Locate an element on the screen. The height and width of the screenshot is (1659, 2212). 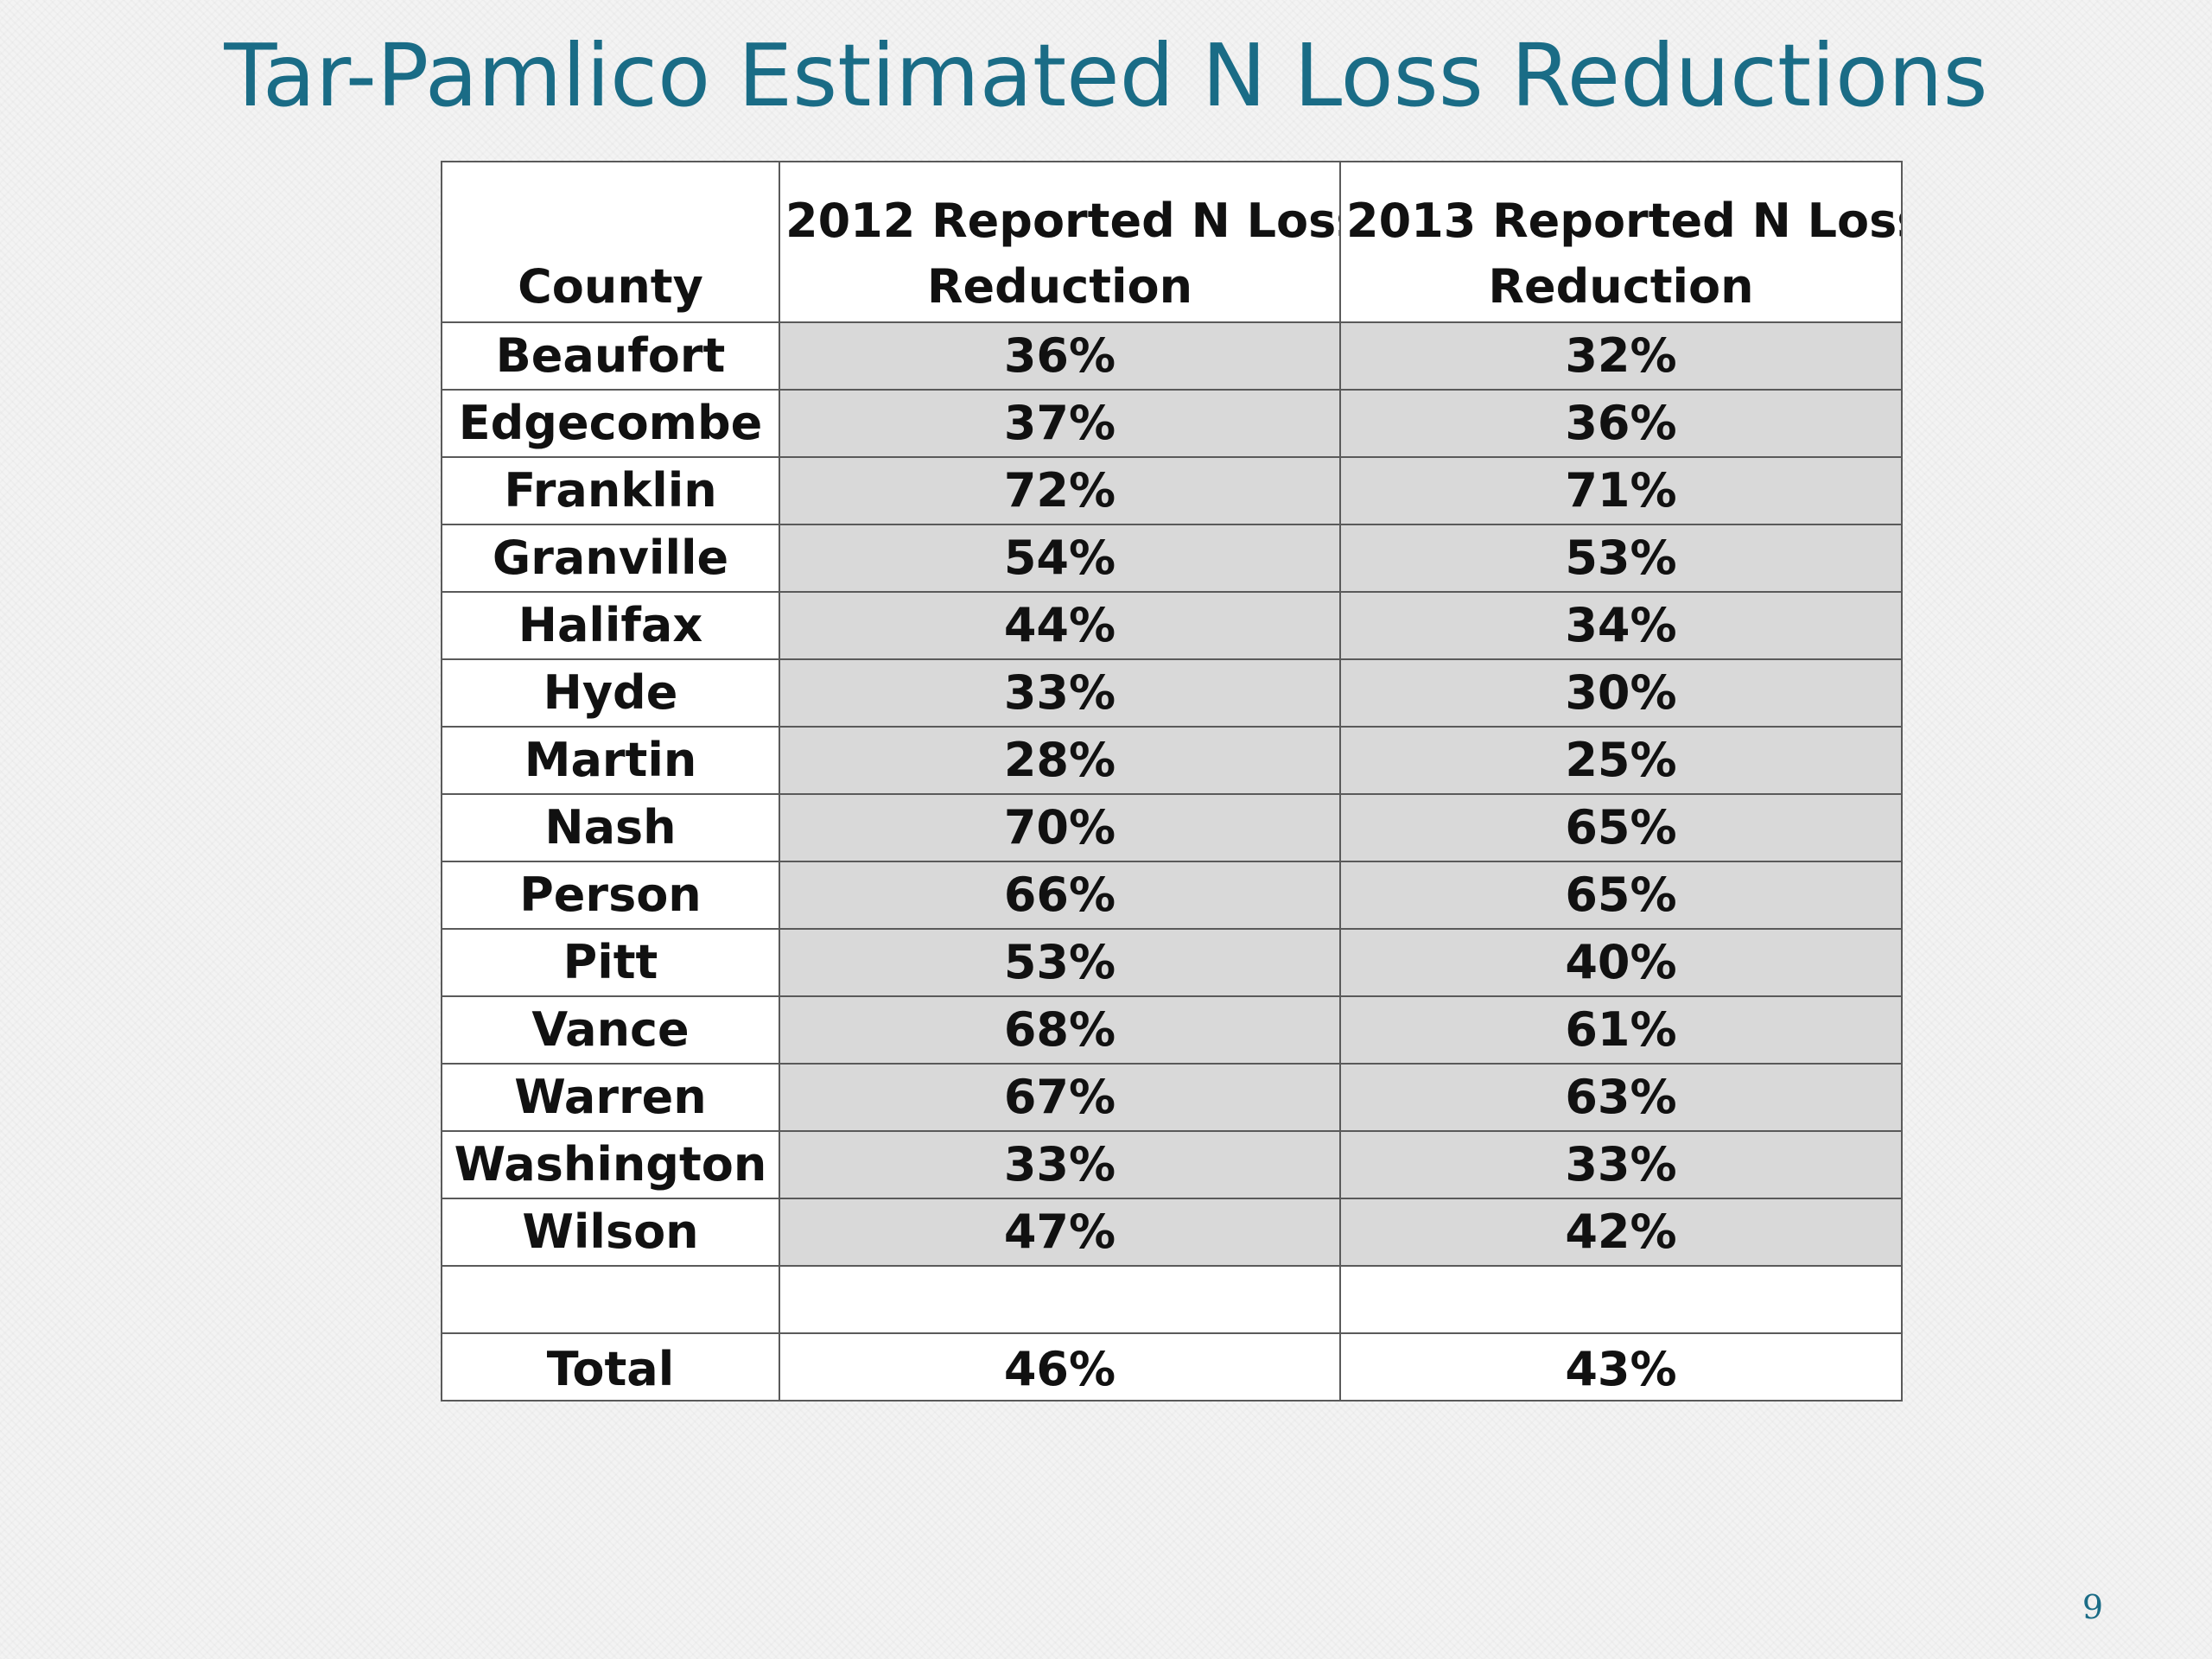
header-2012: 2012 Reported N Loss Reduction is located at coordinates (1060, 242).